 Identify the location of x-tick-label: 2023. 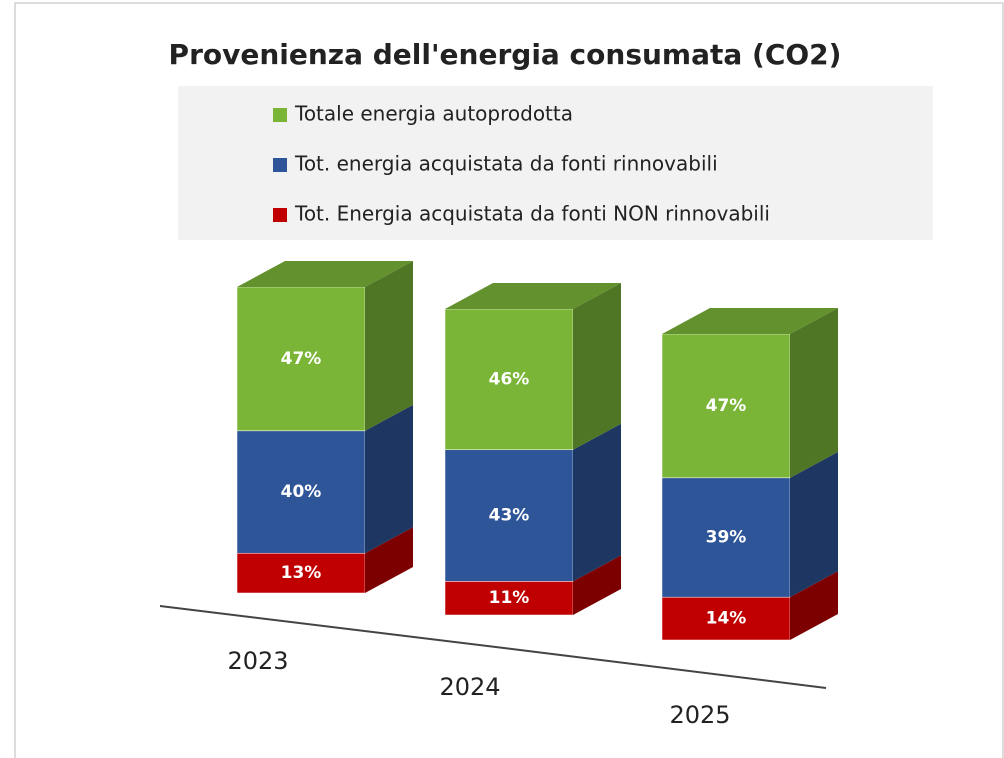
(257, 661).